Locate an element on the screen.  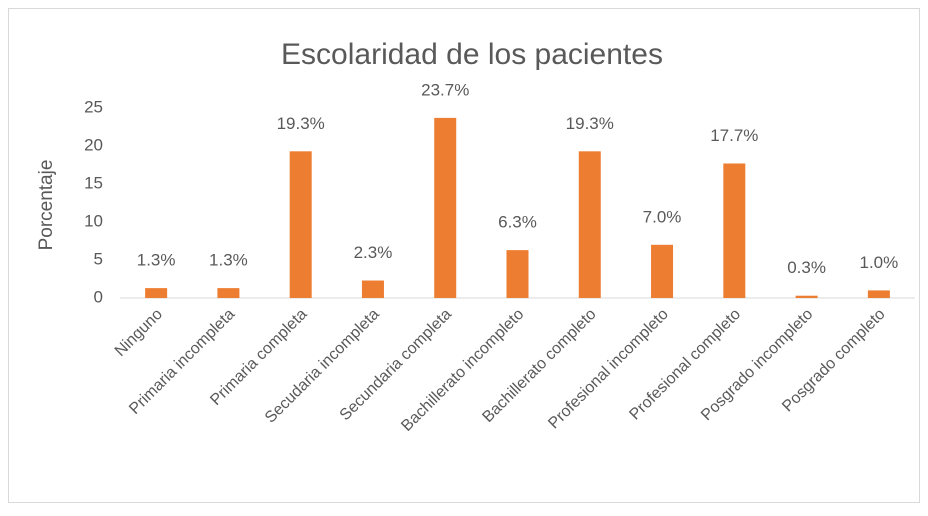
data-label: 2.3% is located at coordinates (373, 252).